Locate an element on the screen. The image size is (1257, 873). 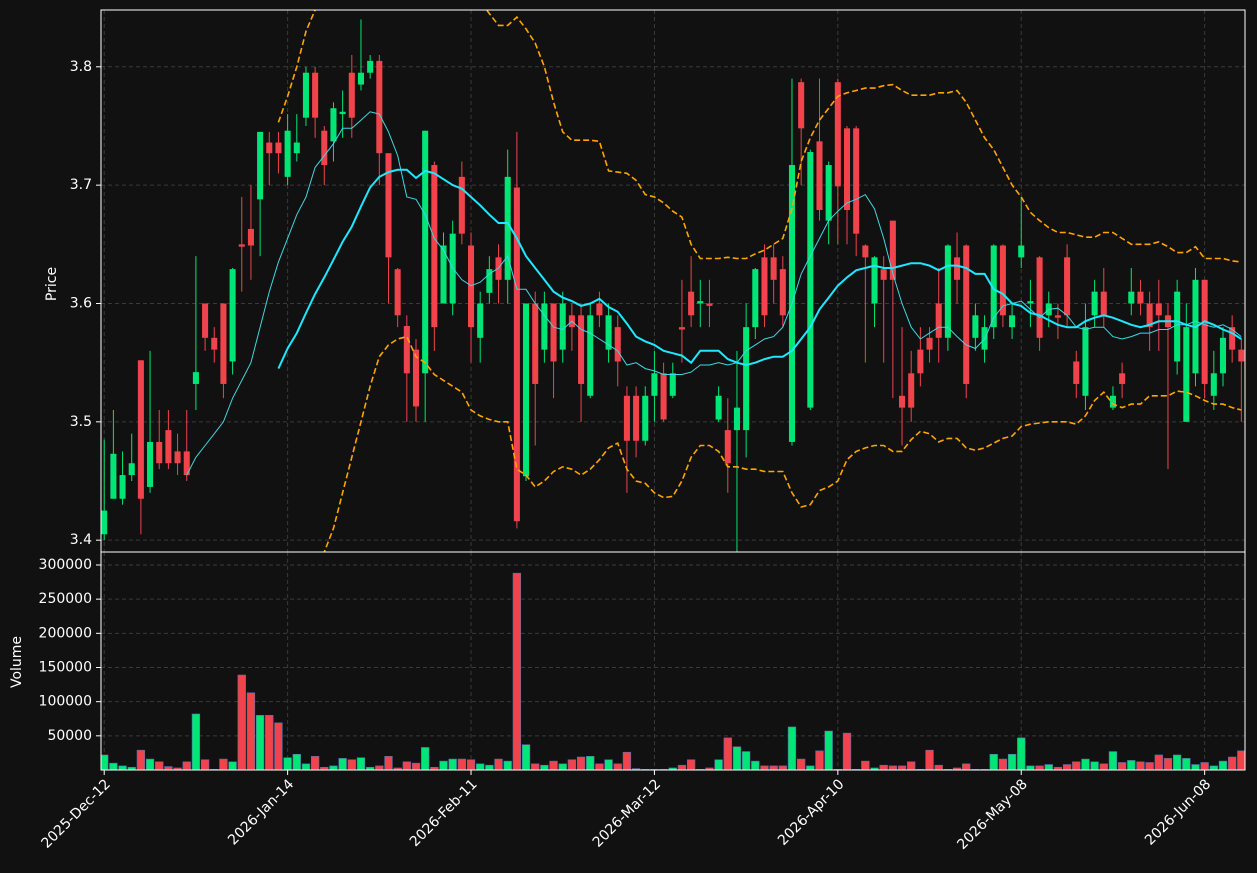
x-tick-label: 2026-Mar-12 is located at coordinates (627, 813).